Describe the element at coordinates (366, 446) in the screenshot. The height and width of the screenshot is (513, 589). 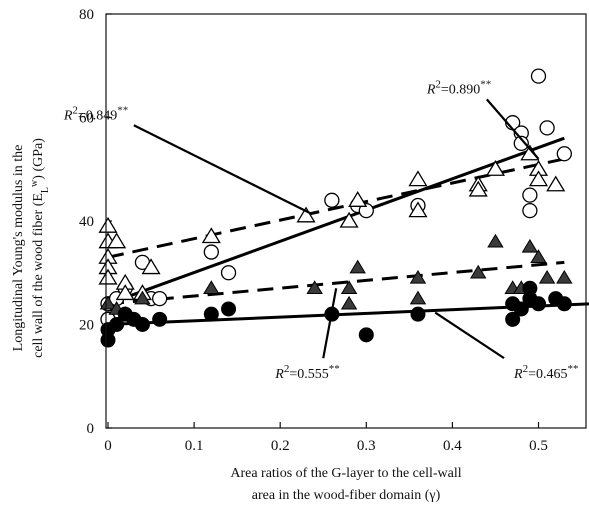
I see `x-tick-label: 0.3` at that location.